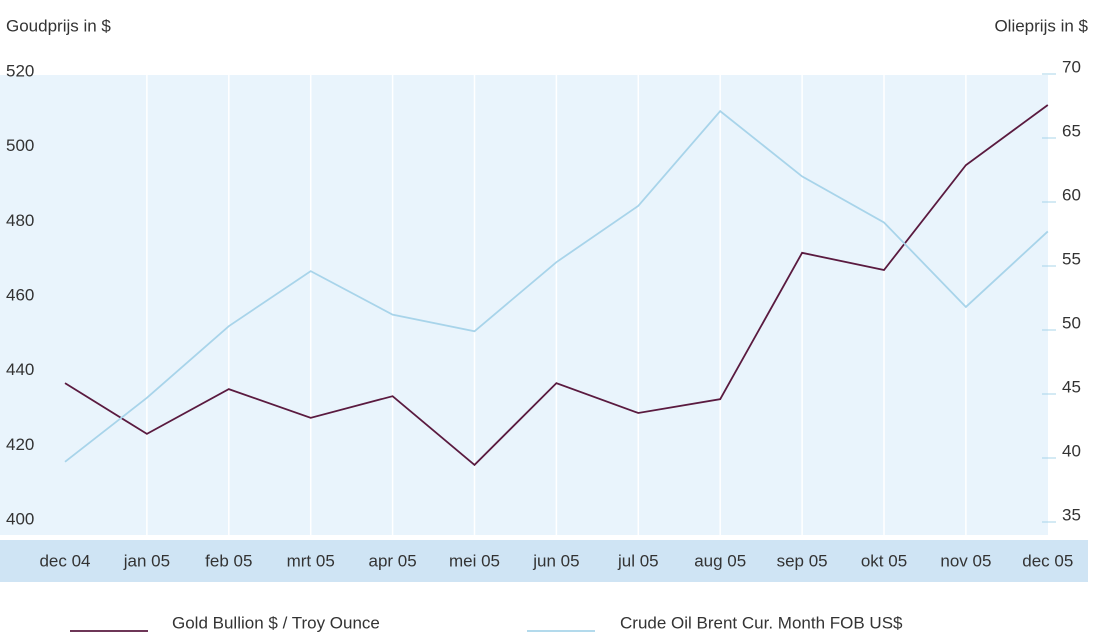 The height and width of the screenshot is (638, 1094). Describe the element at coordinates (884, 560) in the screenshot. I see `x-tick-label: okt 05` at that location.